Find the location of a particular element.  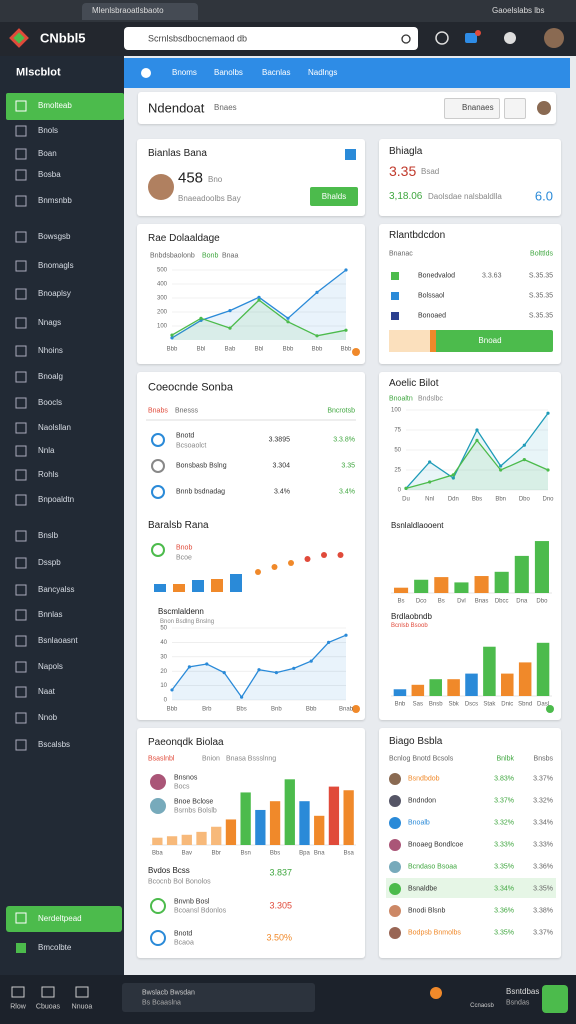

x-tick-label: Bna is located at coordinates (319, 854).